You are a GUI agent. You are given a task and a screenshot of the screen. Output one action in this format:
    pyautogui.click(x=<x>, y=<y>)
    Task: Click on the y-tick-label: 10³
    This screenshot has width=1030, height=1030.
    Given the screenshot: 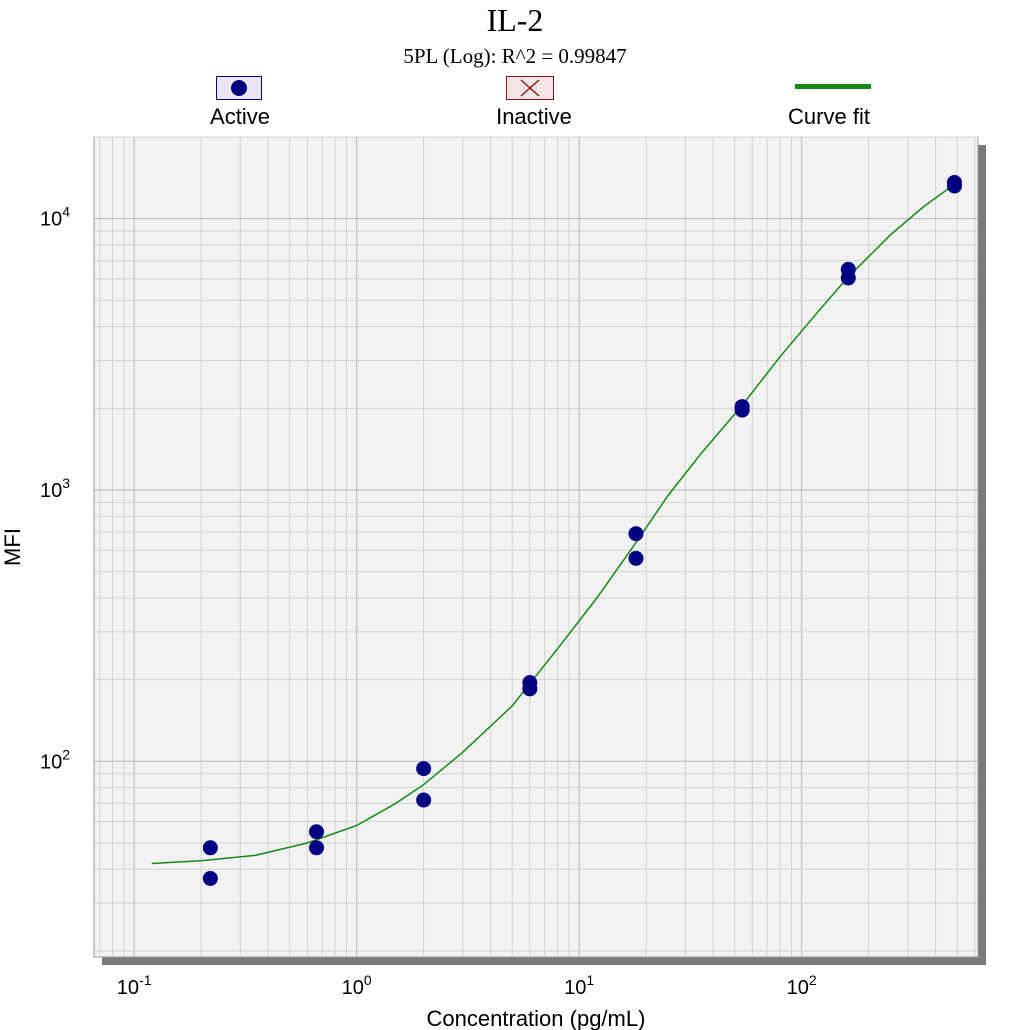 What is the action you would take?
    pyautogui.click(x=55, y=488)
    